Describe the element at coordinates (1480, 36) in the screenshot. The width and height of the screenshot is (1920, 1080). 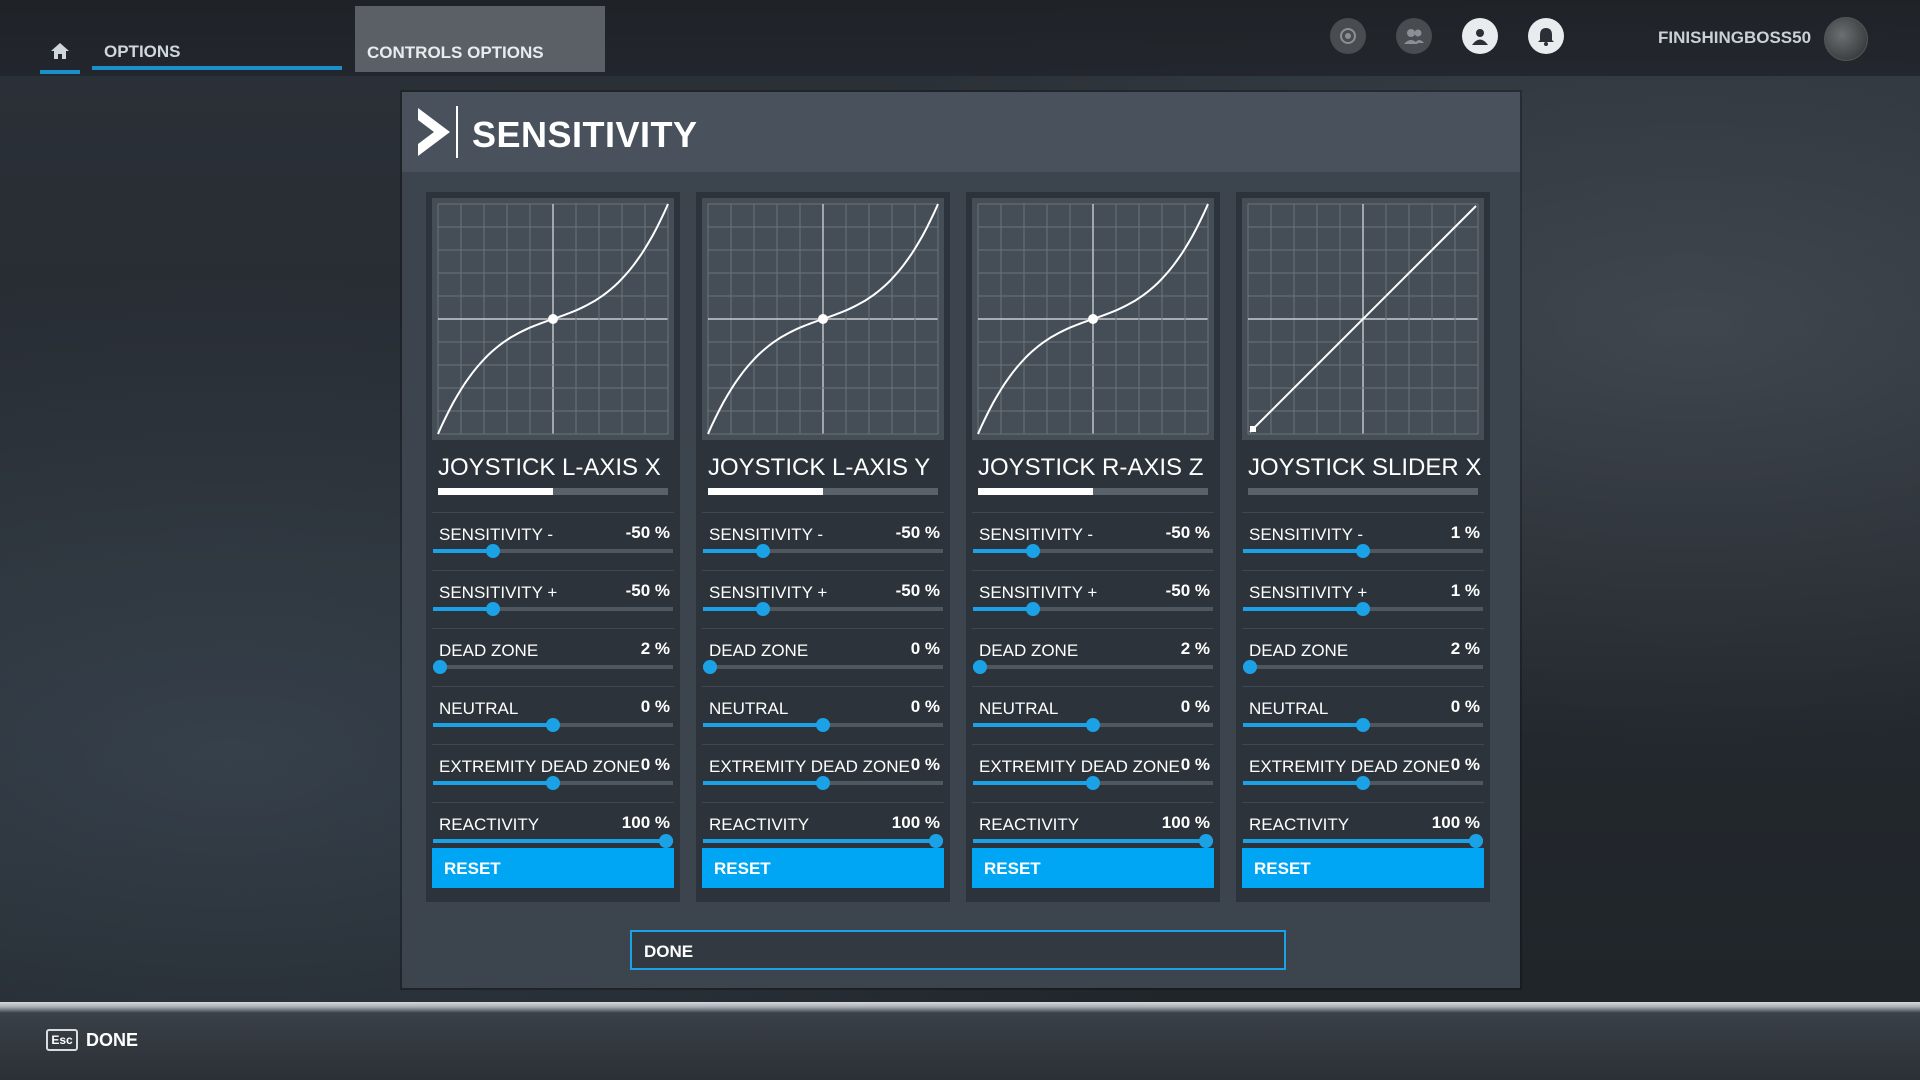
I see `profile-icon` at that location.